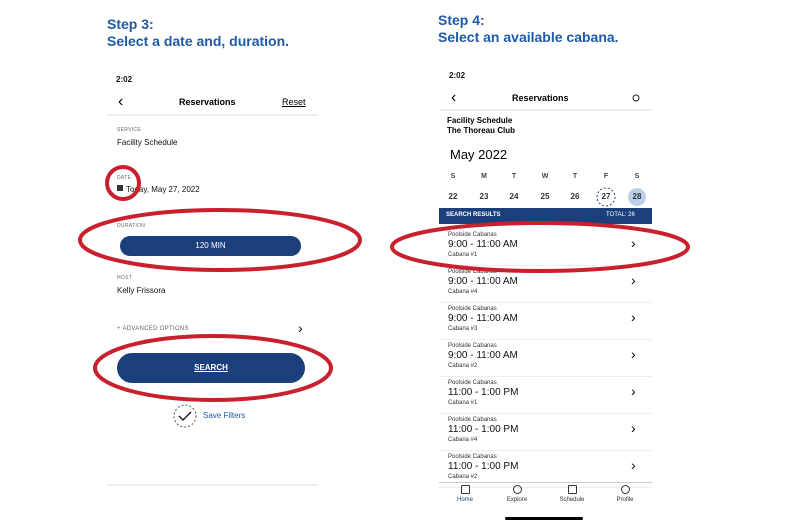 This screenshot has width=809, height=529. I want to click on selected-circle, so click(637, 197).